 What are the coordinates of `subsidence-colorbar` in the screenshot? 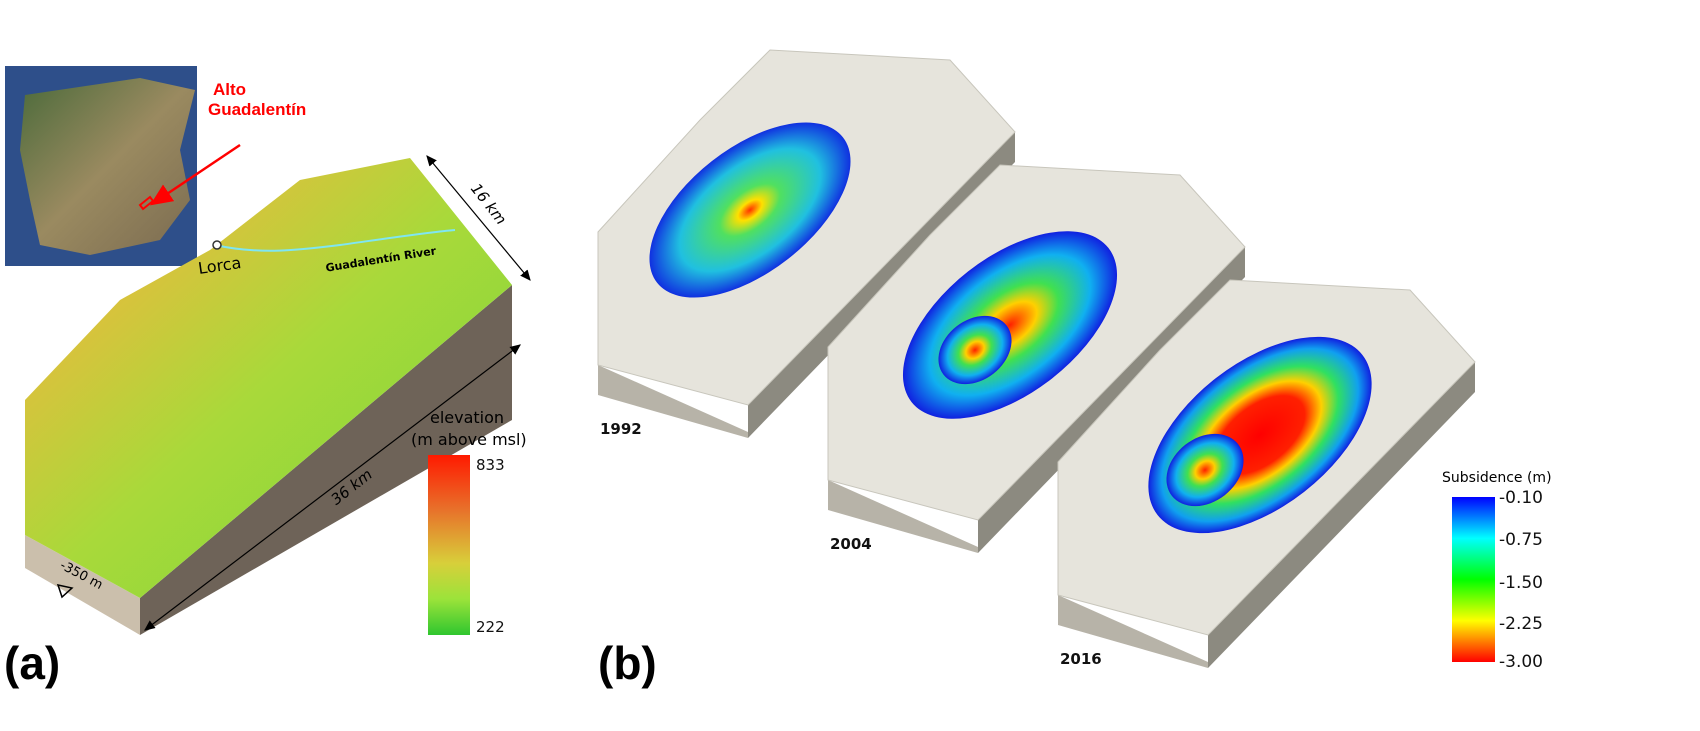 It's located at (1473, 579).